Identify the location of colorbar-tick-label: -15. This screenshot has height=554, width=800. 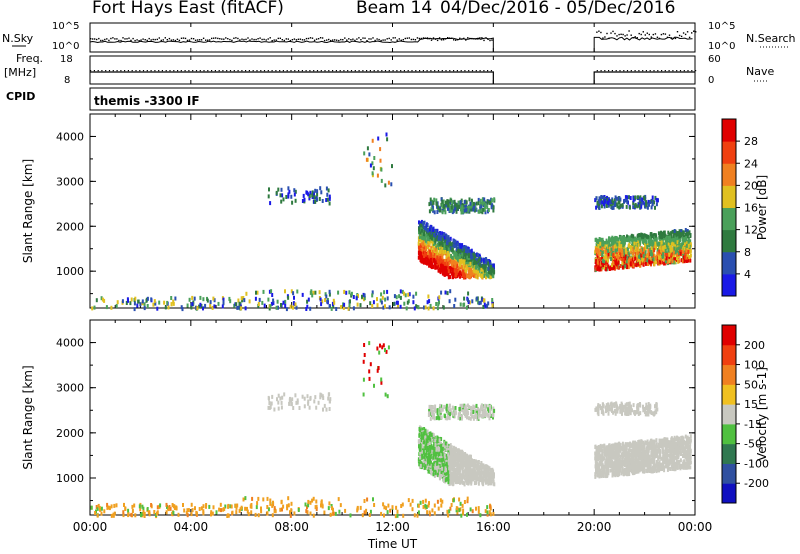
(753, 424).